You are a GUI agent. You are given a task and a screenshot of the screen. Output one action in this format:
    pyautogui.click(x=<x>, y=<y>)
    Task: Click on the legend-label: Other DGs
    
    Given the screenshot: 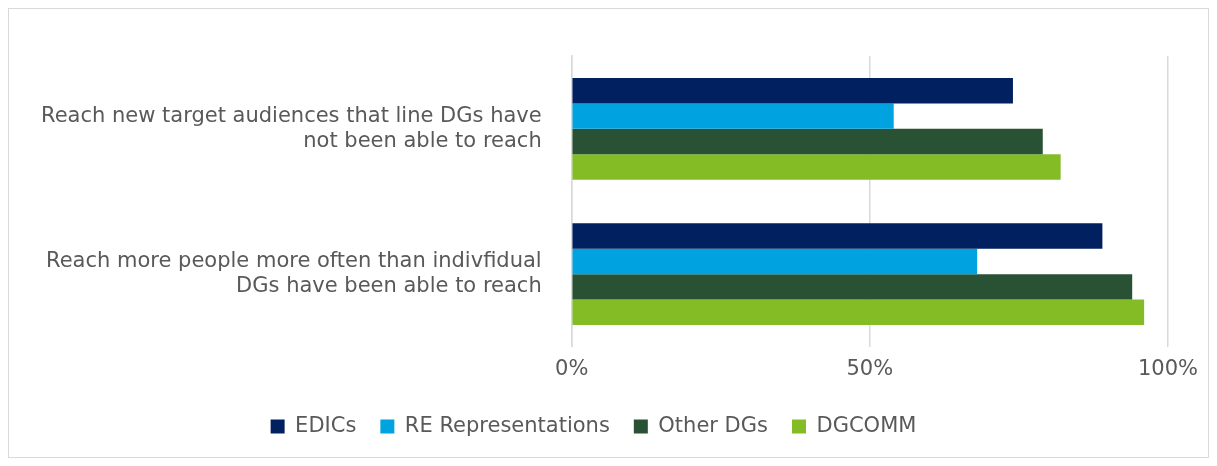 What is the action you would take?
    pyautogui.click(x=713, y=424)
    